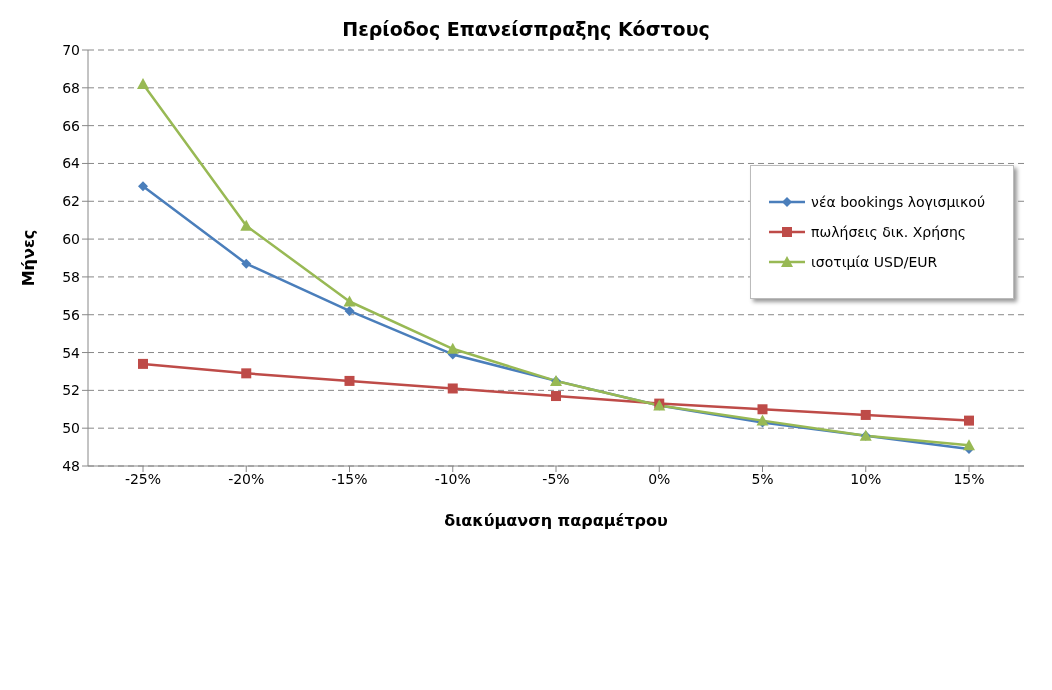 This screenshot has height=690, width=1052. What do you see at coordinates (659, 478) in the screenshot?
I see `x-tick-label: 0%` at bounding box center [659, 478].